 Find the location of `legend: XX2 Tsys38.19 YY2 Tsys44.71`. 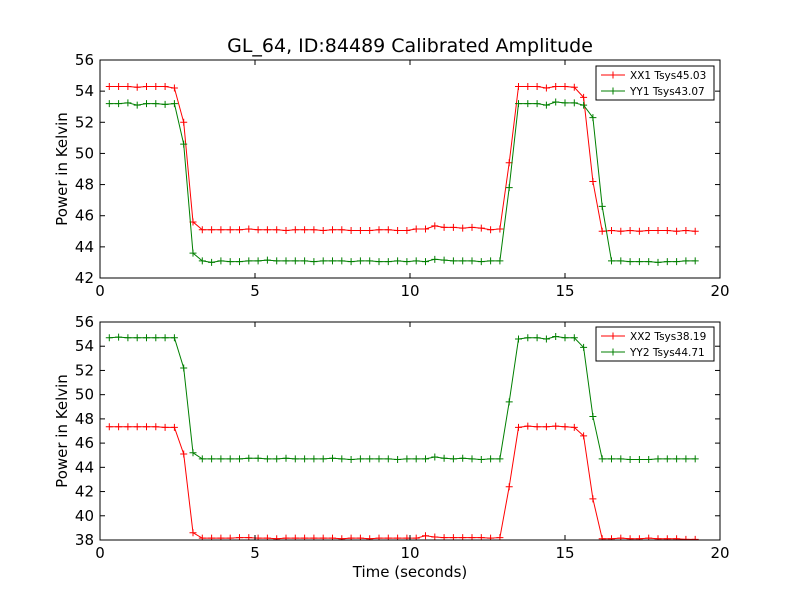

legend: XX2 Tsys38.19 YY2 Tsys44.71 is located at coordinates (655, 344).